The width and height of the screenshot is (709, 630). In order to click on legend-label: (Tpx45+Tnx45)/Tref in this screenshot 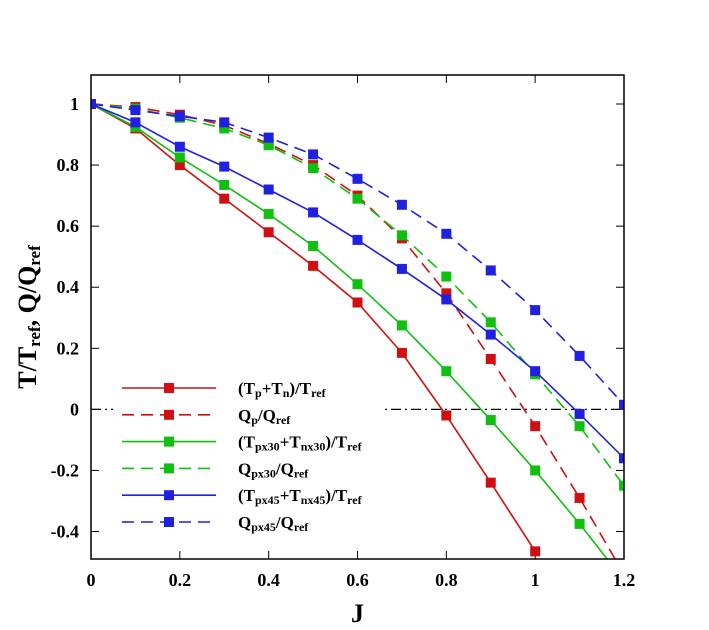, I will do `click(300, 496)`.